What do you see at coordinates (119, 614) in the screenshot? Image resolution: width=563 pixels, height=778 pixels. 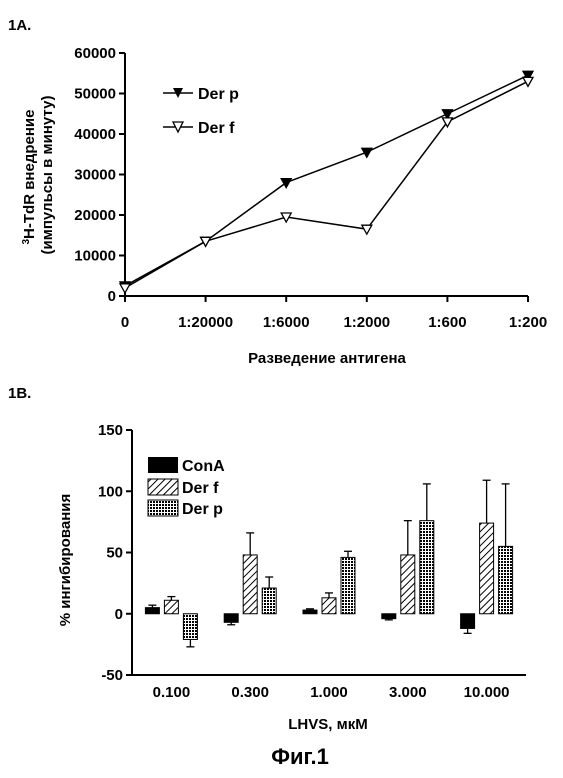 I see `y-tick-label-b: 0` at bounding box center [119, 614].